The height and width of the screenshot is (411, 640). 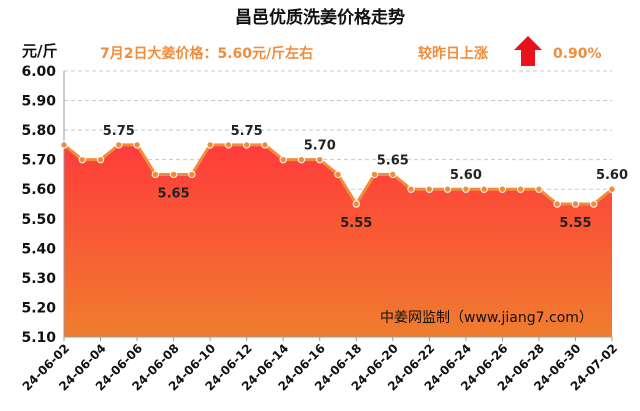 I want to click on chart-title: 昌邑优质洗姜价格走势, so click(x=320, y=17).